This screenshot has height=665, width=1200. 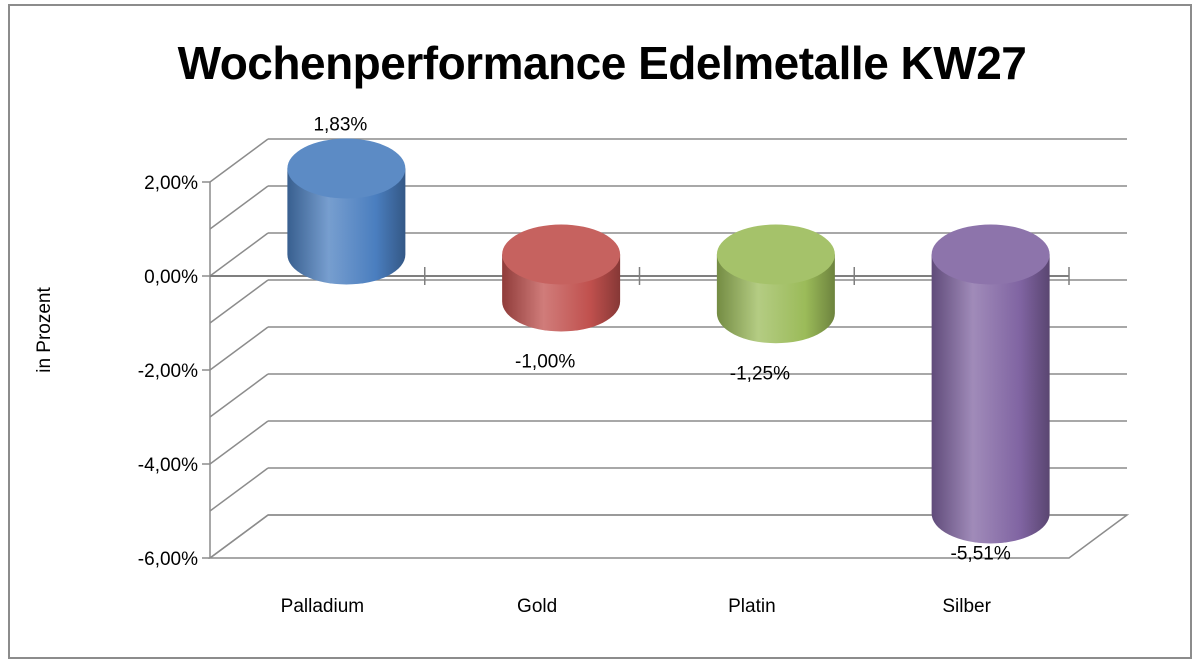 I want to click on data-label-platin: -1,25%, so click(x=760, y=373).